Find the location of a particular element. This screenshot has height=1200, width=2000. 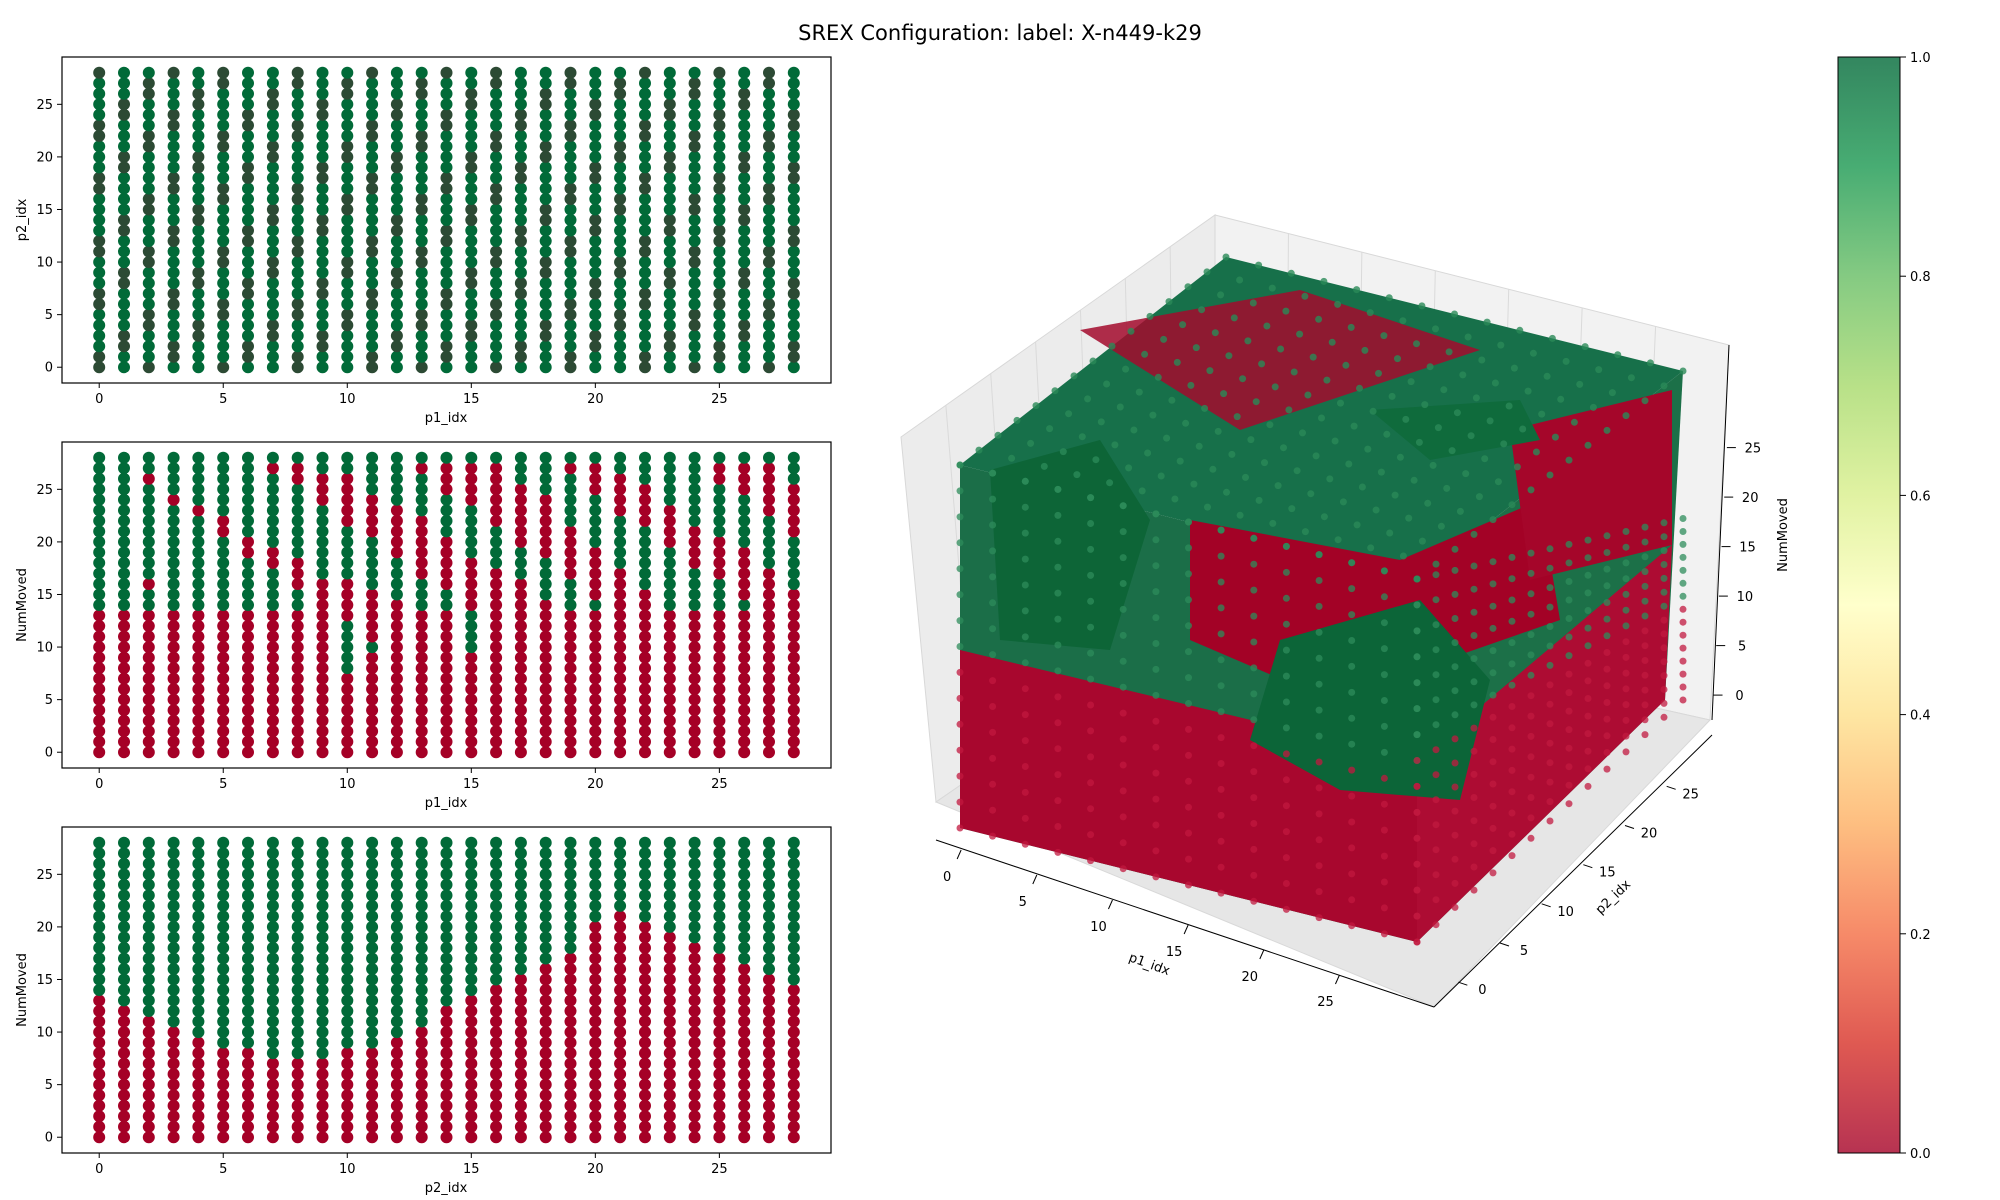

figure-title: SREX Configuration: label: X-n449-k29 is located at coordinates (1000, 33).